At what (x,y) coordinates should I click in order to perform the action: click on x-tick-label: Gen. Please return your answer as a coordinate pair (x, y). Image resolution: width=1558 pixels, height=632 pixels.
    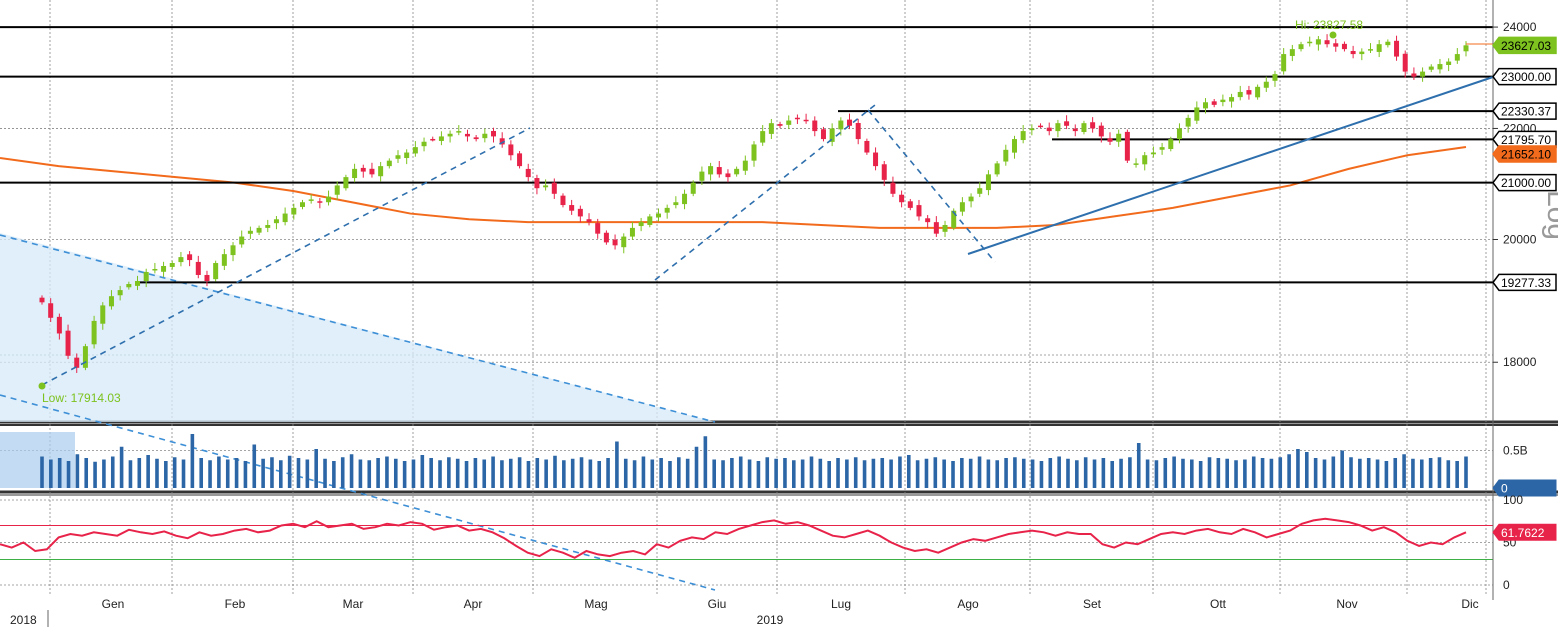
    Looking at the image, I should click on (113, 604).